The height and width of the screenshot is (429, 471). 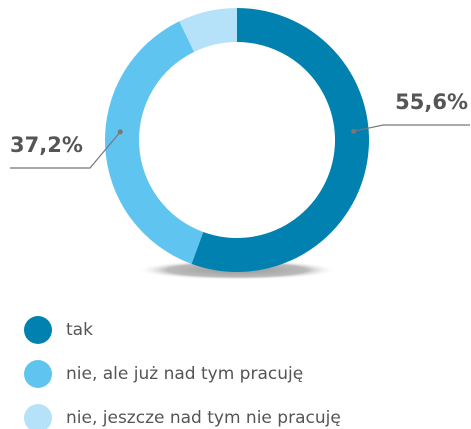 What do you see at coordinates (431, 102) in the screenshot?
I see `value-label: 55,6%` at bounding box center [431, 102].